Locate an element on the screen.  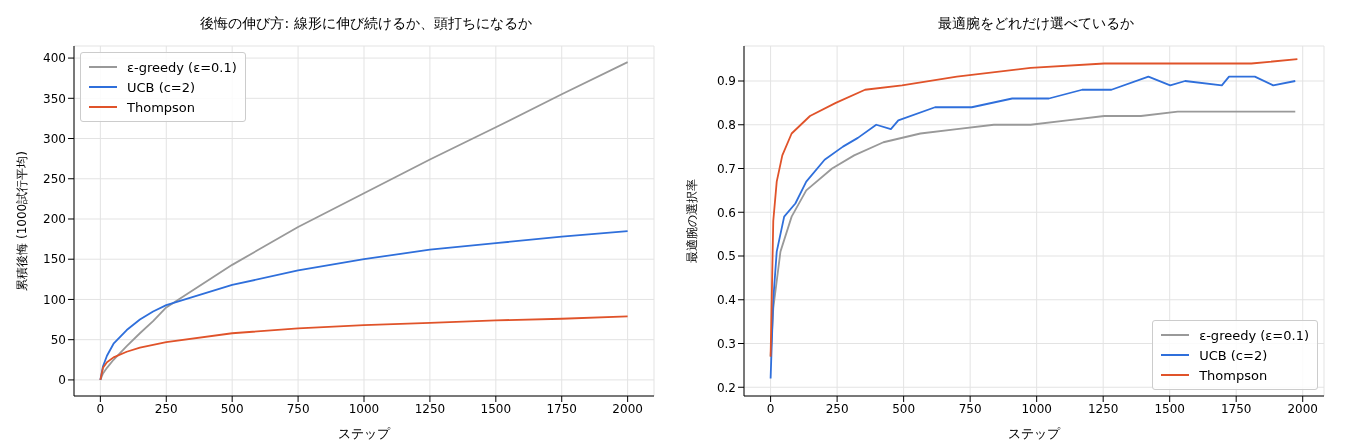
y-tick-label: 0.6 is located at coordinates (726, 212).